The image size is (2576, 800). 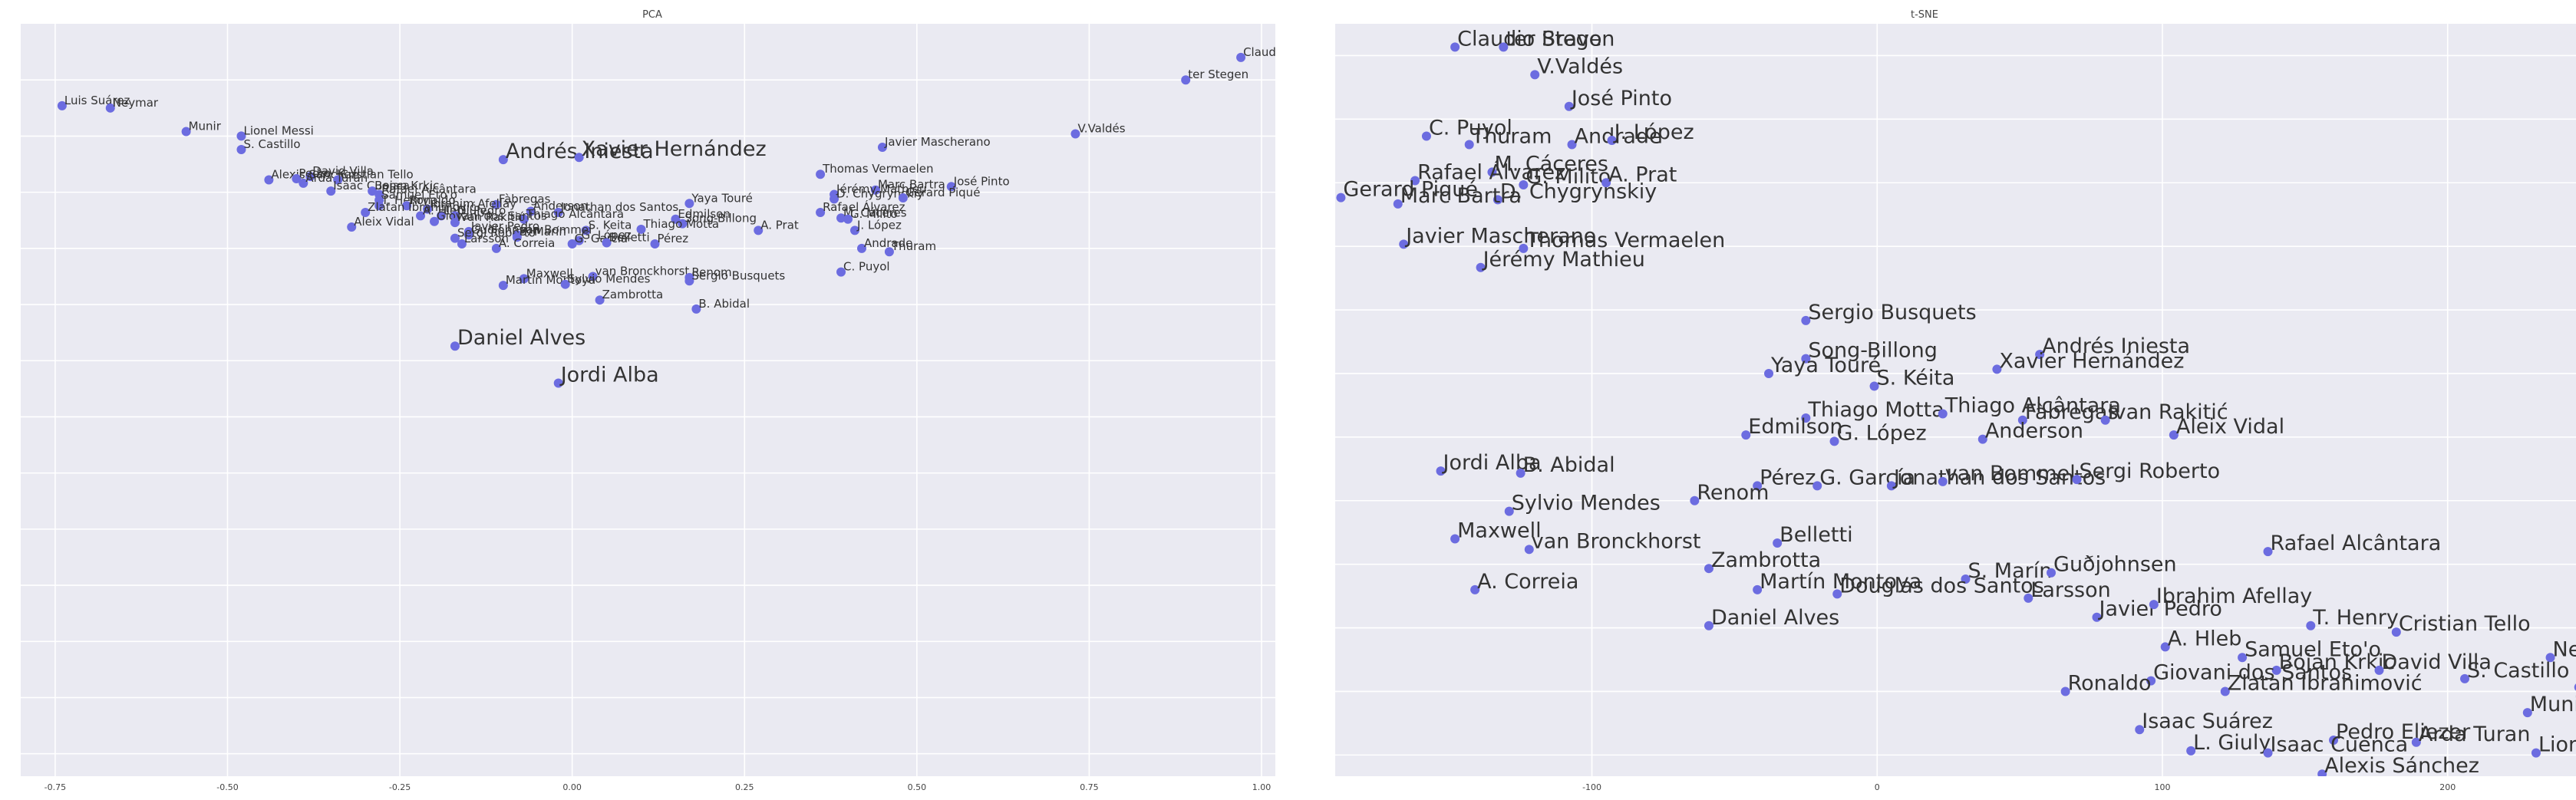 I want to click on tsne-point-label: Martín Montoya, so click(x=1840, y=582).